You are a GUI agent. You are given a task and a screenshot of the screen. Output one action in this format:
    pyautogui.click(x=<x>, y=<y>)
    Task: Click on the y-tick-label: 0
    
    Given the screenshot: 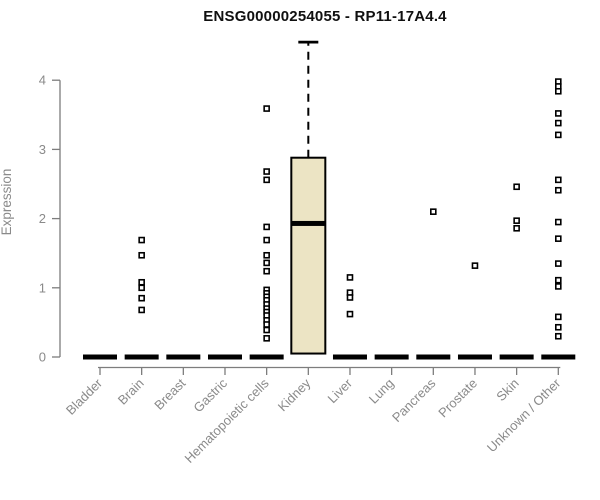 What is the action you would take?
    pyautogui.click(x=42, y=357)
    